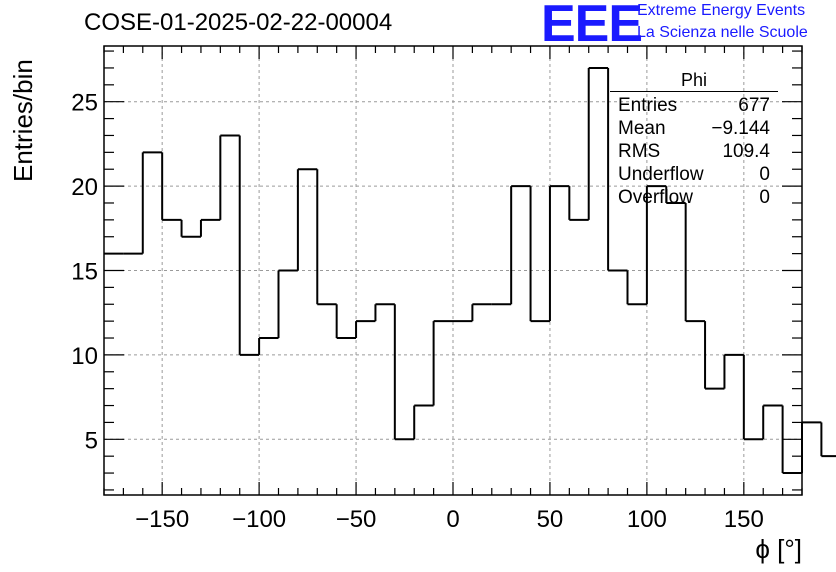  I want to click on stats-label: Overflow, so click(655, 197).